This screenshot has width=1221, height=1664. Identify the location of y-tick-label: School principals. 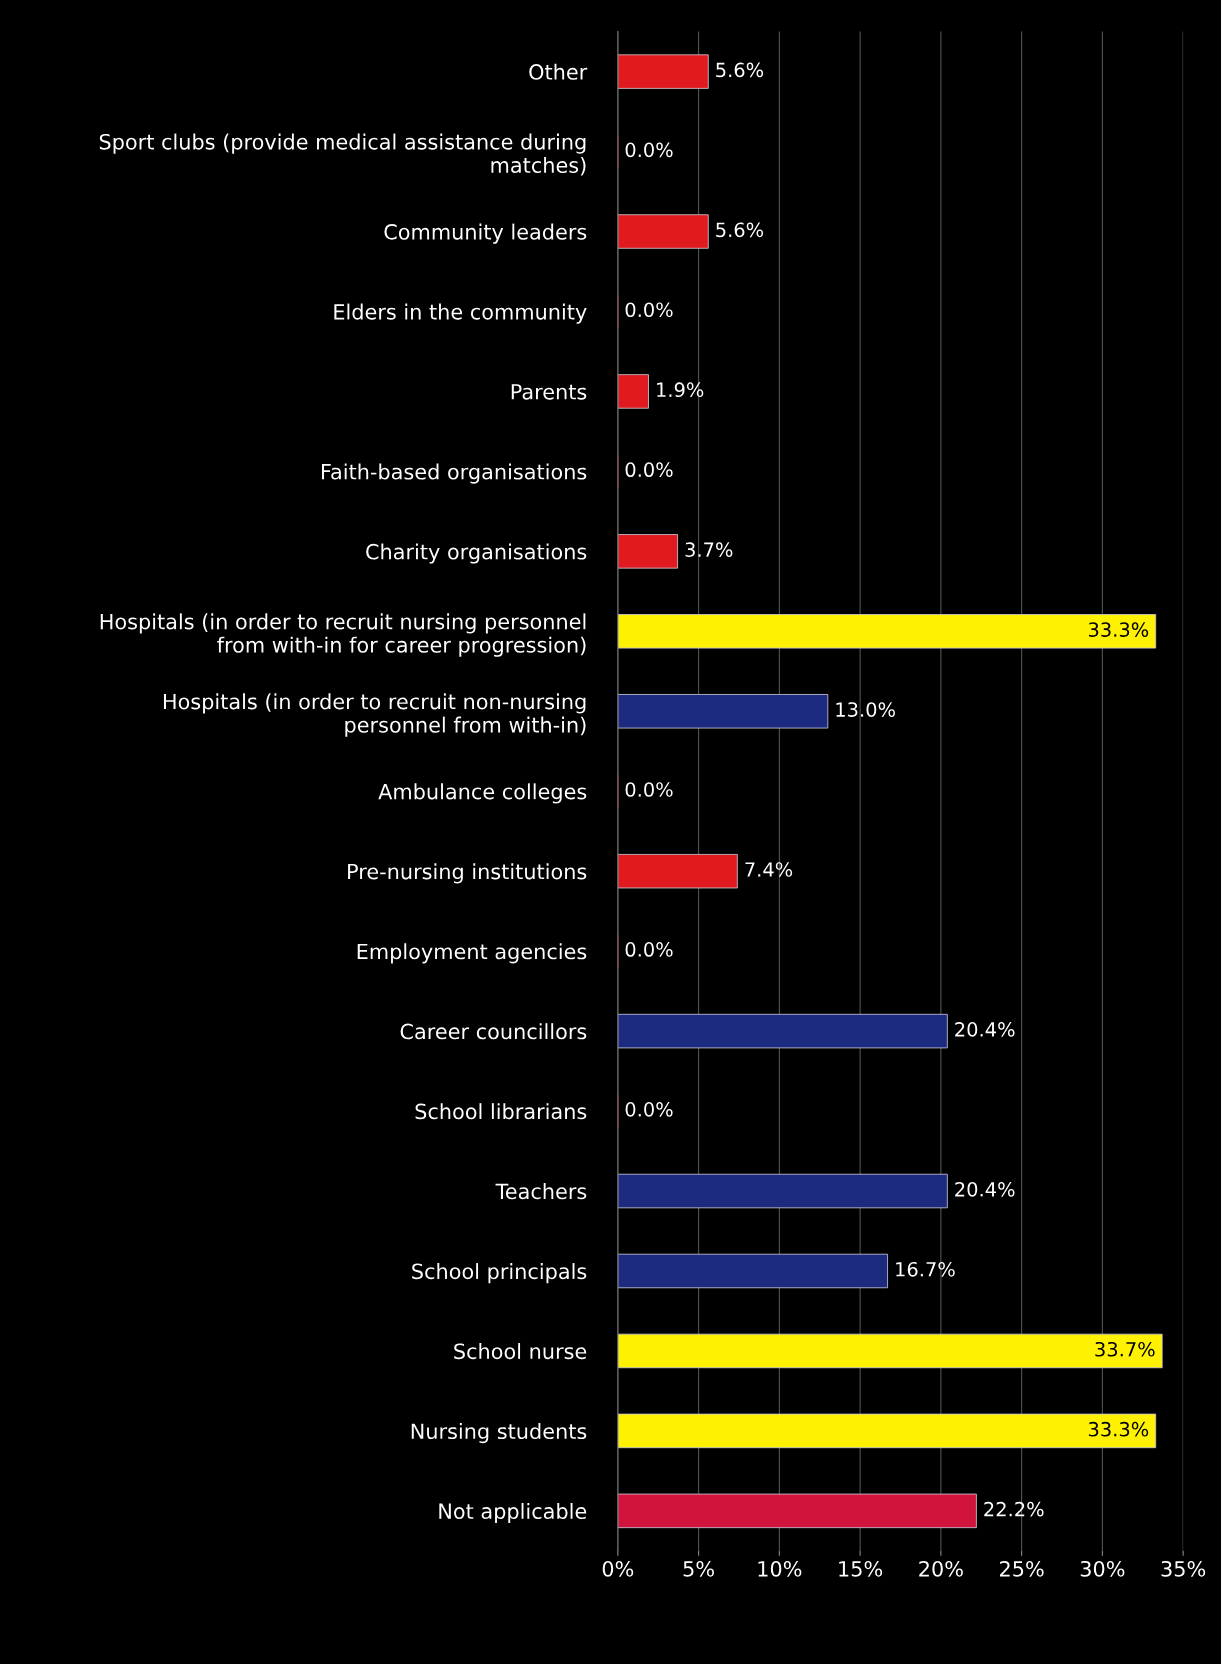
(499, 1273).